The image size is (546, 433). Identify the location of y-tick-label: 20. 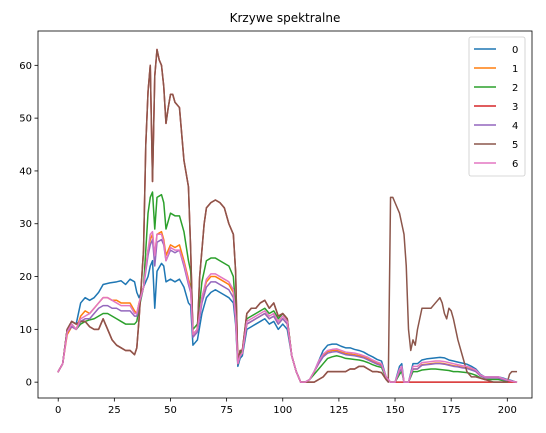
(25, 277).